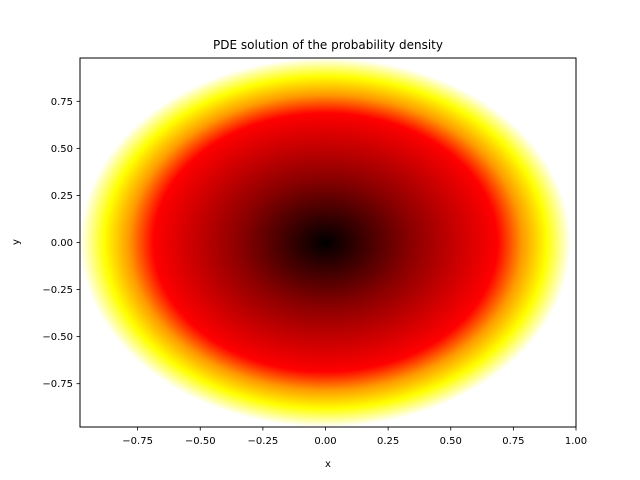  I want to click on y-tick-label: 0.00, so click(62, 243).